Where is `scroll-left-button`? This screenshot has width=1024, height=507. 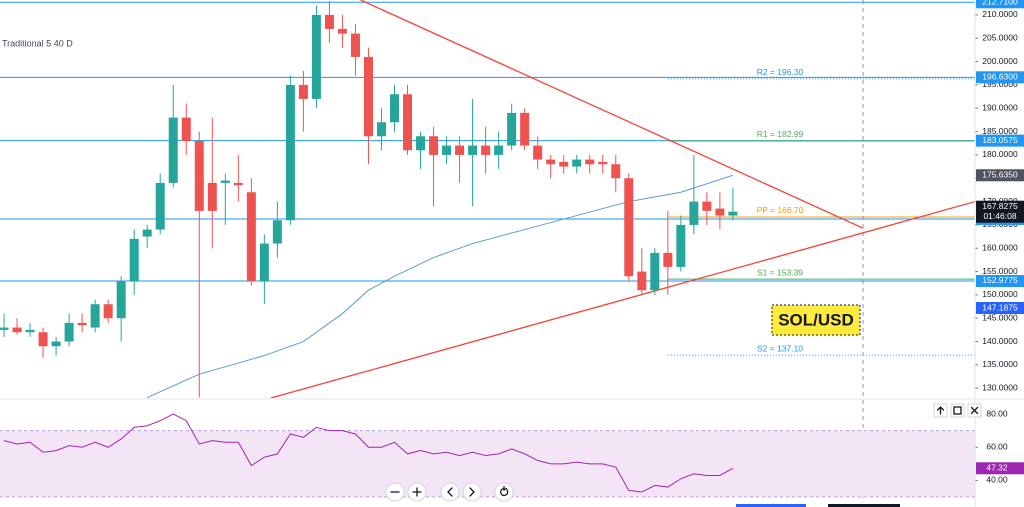 scroll-left-button is located at coordinates (450, 492).